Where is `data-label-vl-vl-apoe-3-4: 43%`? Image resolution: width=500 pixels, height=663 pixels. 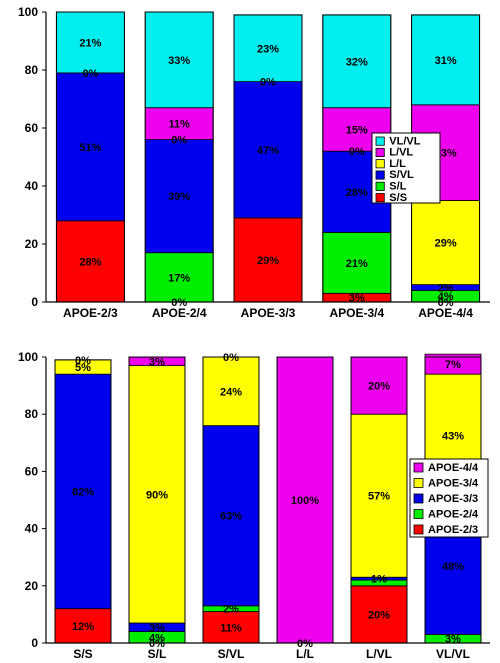 data-label-vl-vl-apoe-3-4: 43% is located at coordinates (453, 437).